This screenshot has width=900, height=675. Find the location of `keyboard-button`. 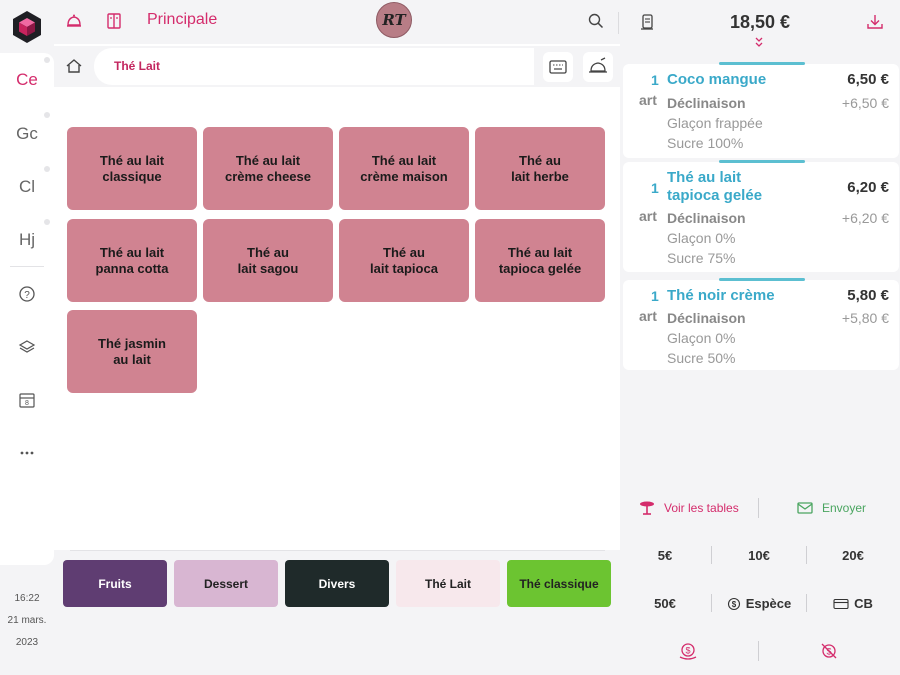

keyboard-button is located at coordinates (558, 67).